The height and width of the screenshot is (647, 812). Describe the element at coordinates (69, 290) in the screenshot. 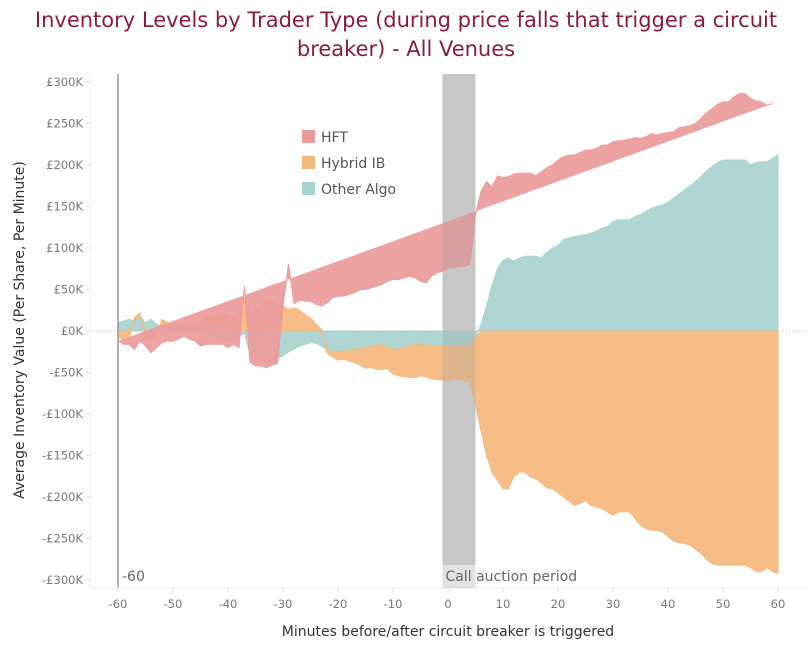

I see `y-tick-label: £50K` at that location.